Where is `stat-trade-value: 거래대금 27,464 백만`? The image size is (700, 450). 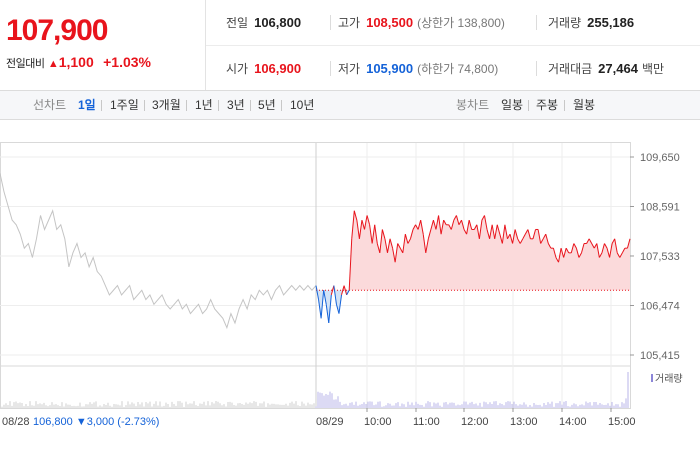
stat-trade-value: 거래대금 27,464 백만 is located at coordinates (606, 68).